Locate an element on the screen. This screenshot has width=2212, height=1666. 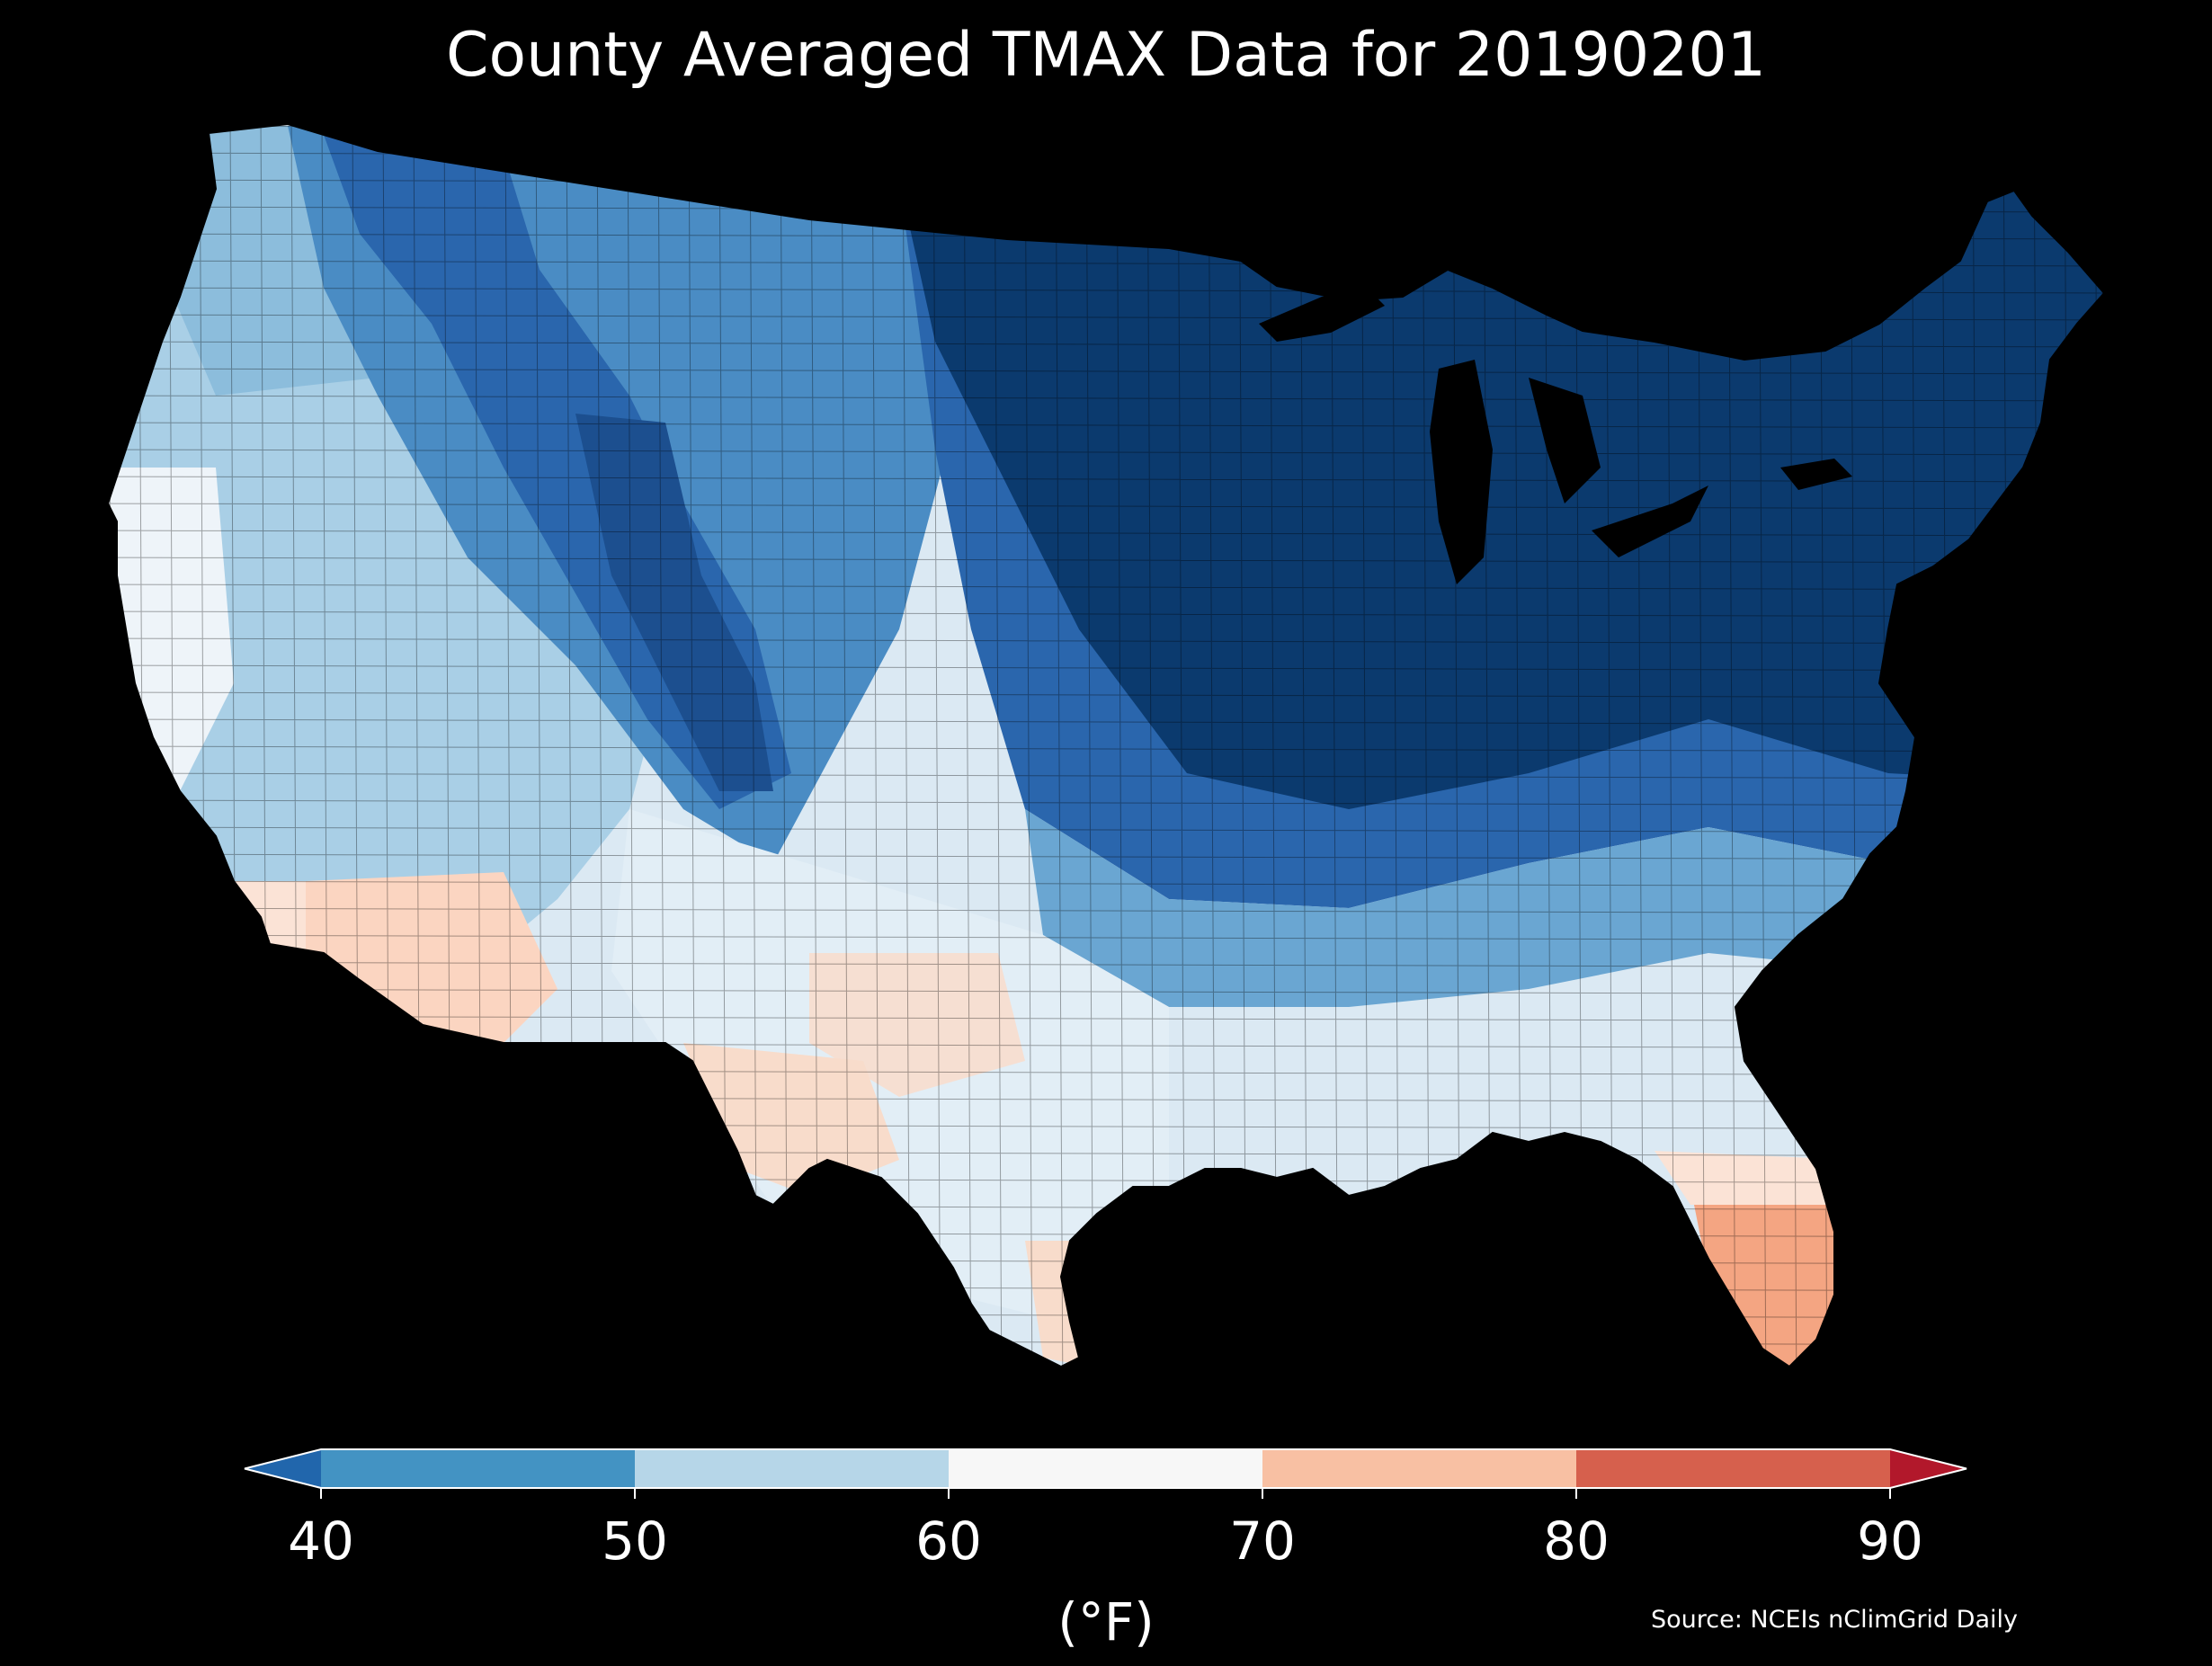
chart-title: County Averaged TMAX Data for 20190201 is located at coordinates (1106, 55).